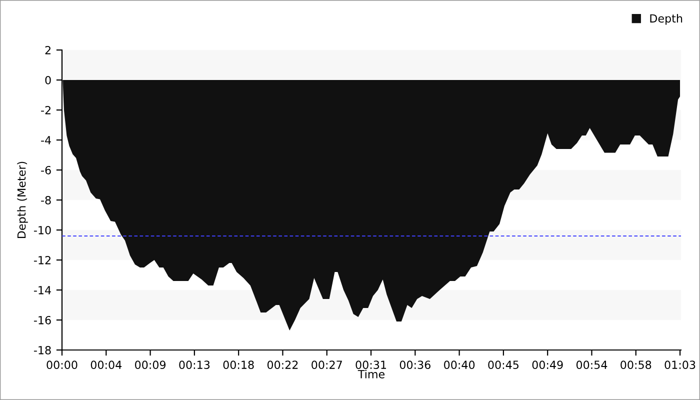  I want to click on x-tick-label: 00:18, so click(238, 365).